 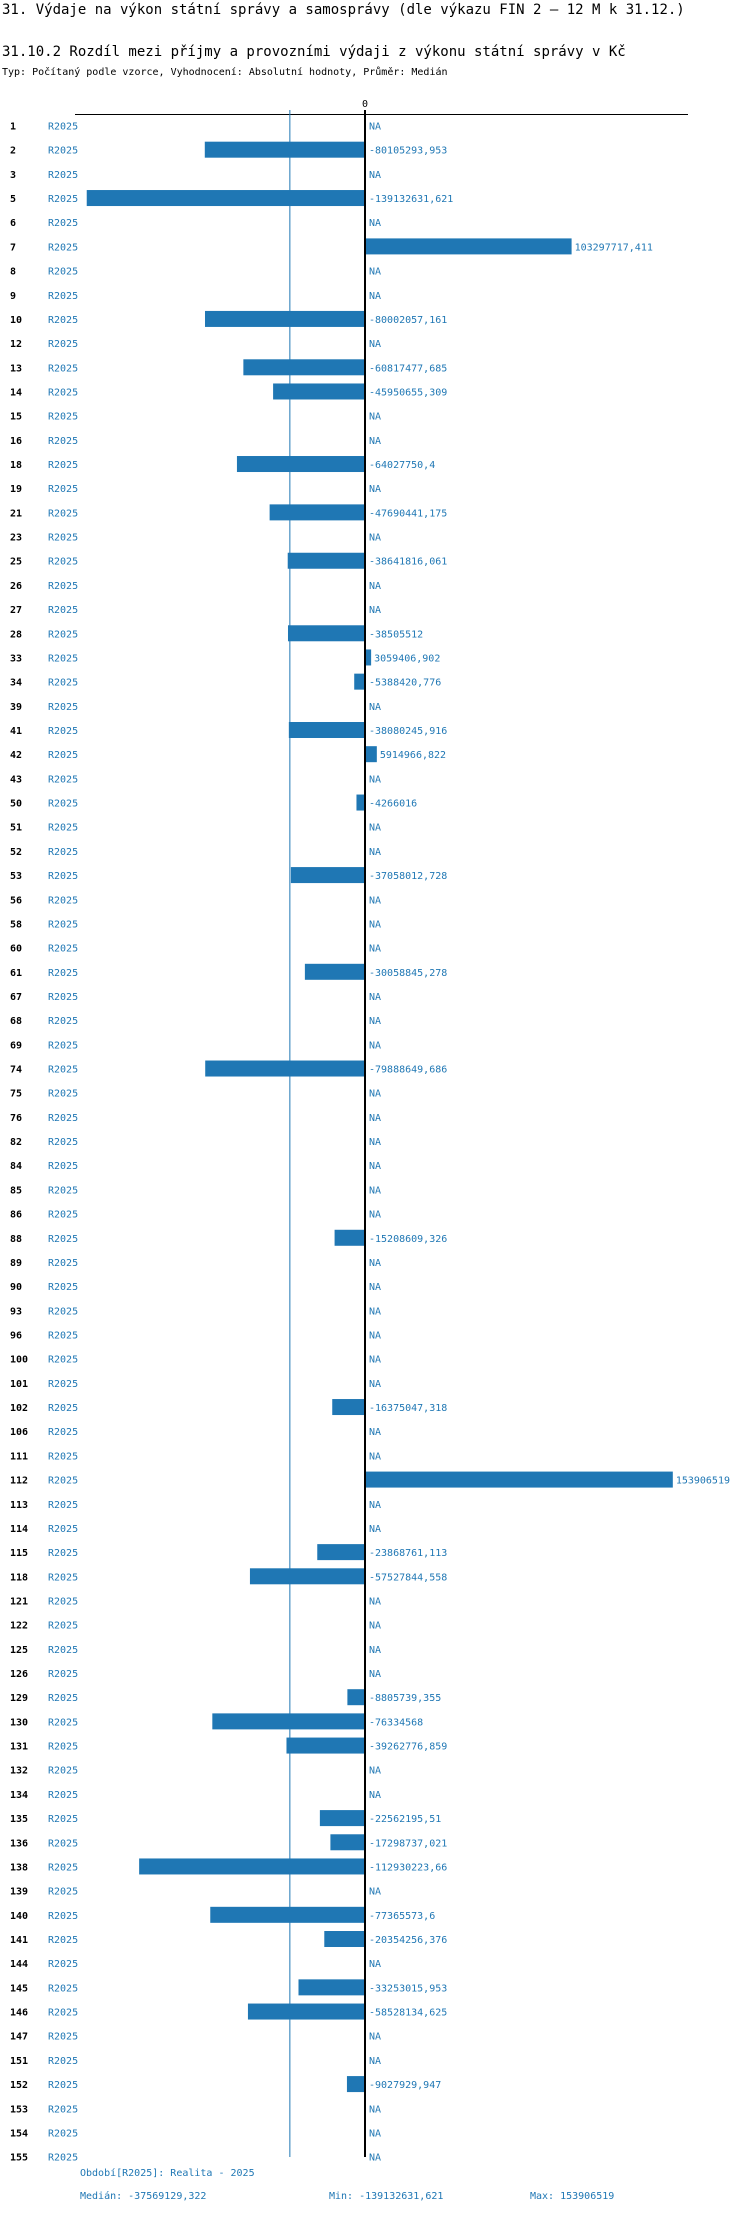 What do you see at coordinates (405, 1698) in the screenshot?
I see `value-label: -8805739,355` at bounding box center [405, 1698].